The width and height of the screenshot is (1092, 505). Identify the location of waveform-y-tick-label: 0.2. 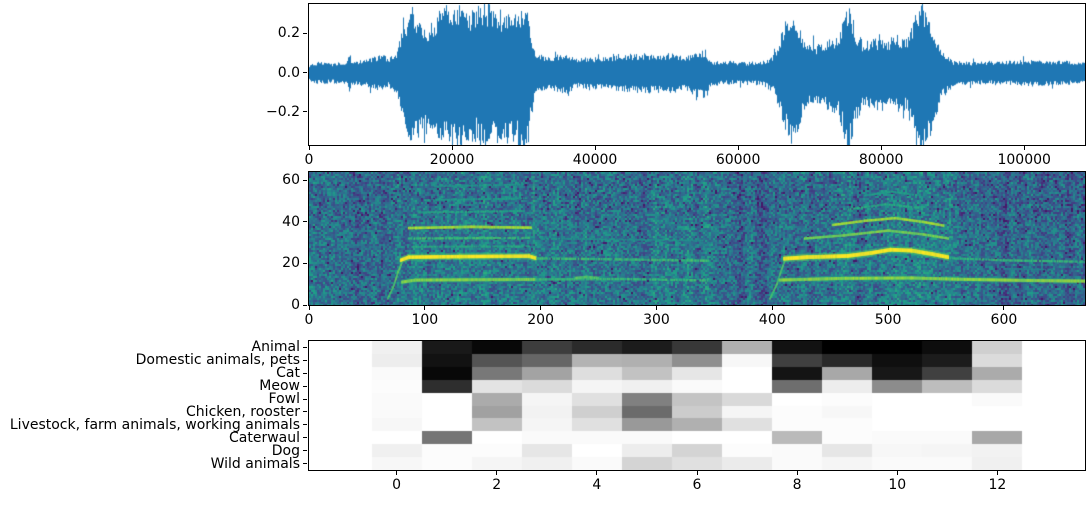
(288, 33).